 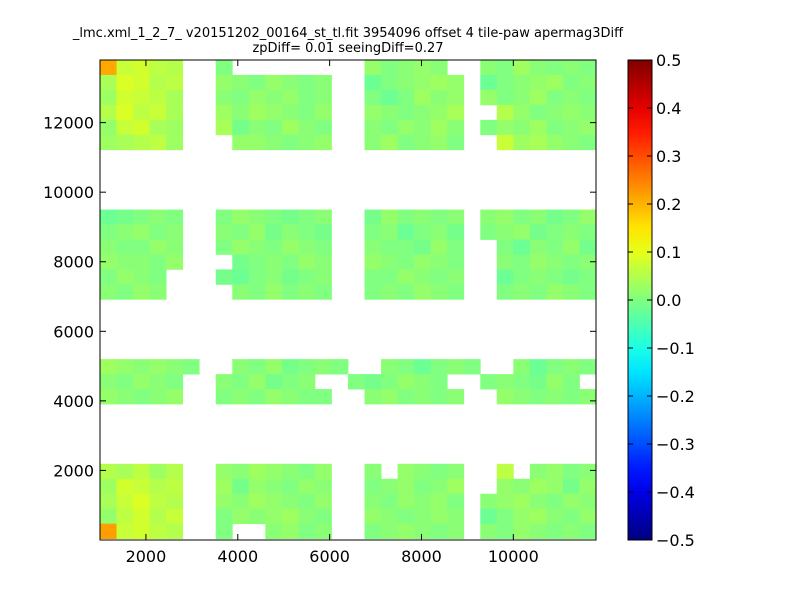 I want to click on colorbar-ticks: 0.5 0.4 0.3 0.2 0.1 0.0 −0.1 −0.2 −0.3 −0.4 −0.5, so click(x=661, y=300).